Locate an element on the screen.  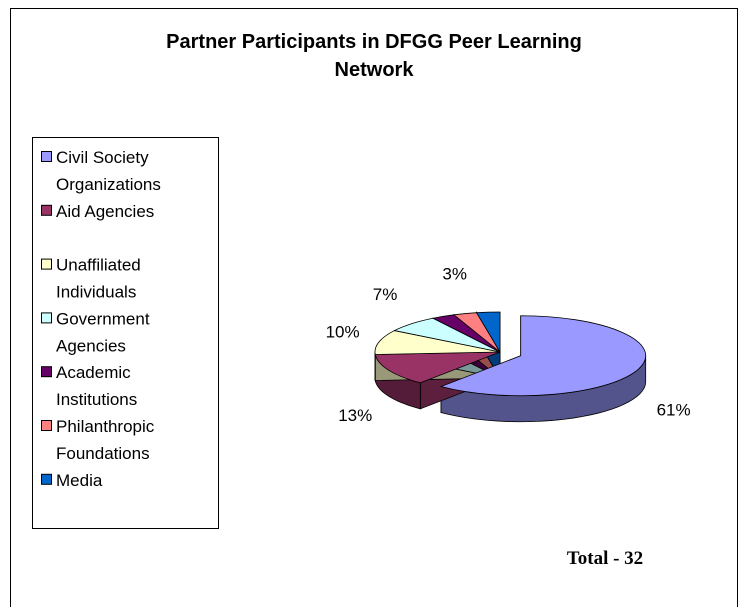
data-label: 10% is located at coordinates (343, 332).